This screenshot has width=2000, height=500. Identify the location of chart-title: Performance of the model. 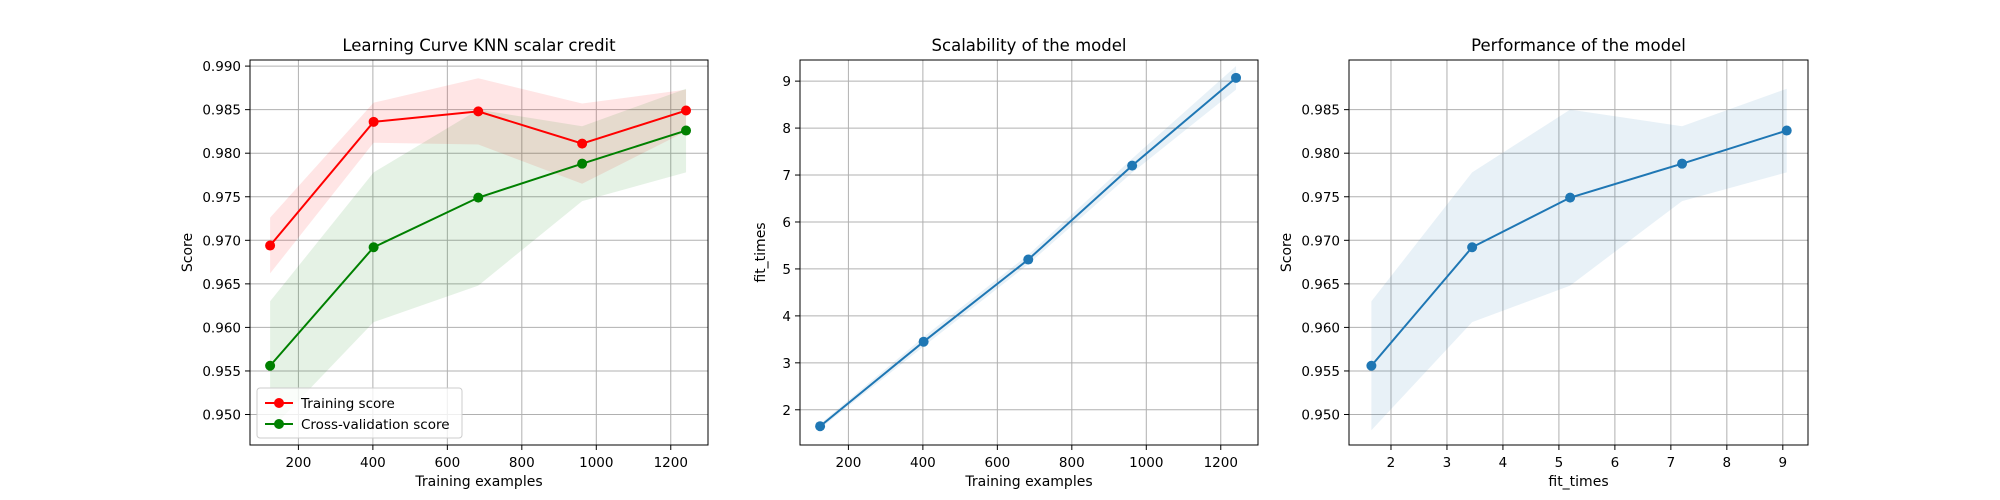
(1578, 45).